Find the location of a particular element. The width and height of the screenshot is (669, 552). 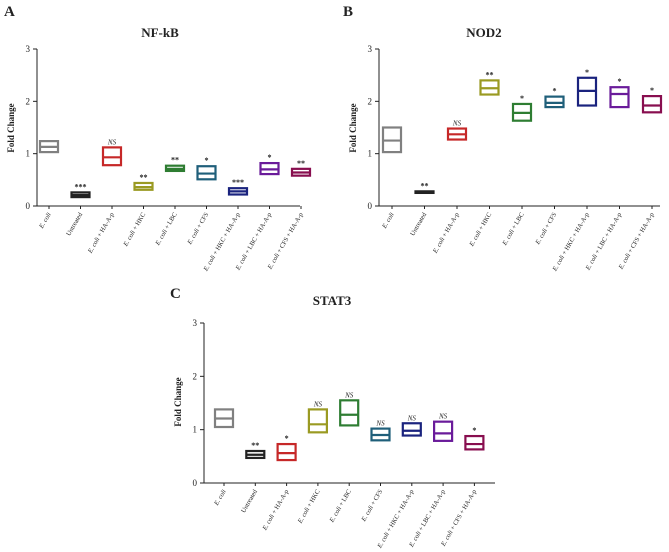

x-tick-label: E. coli + HKC + HA-A-p is located at coordinates (571, 243).